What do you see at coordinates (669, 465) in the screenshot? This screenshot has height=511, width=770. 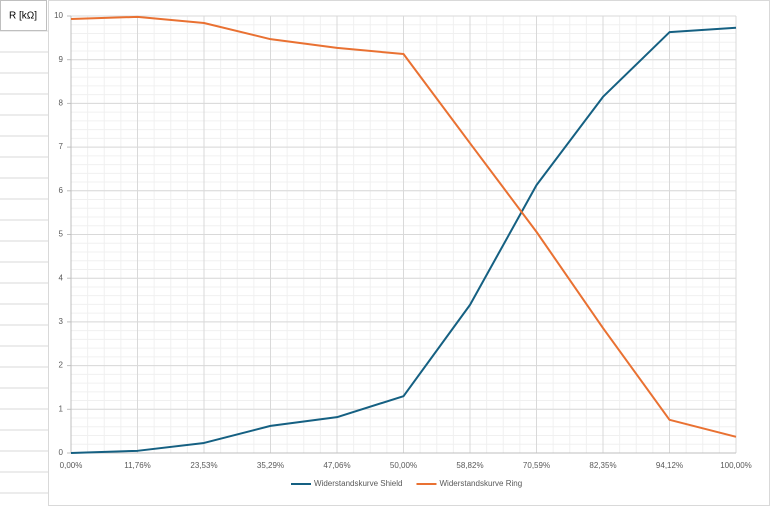 I see `x-tick-label: 94,12%` at bounding box center [669, 465].